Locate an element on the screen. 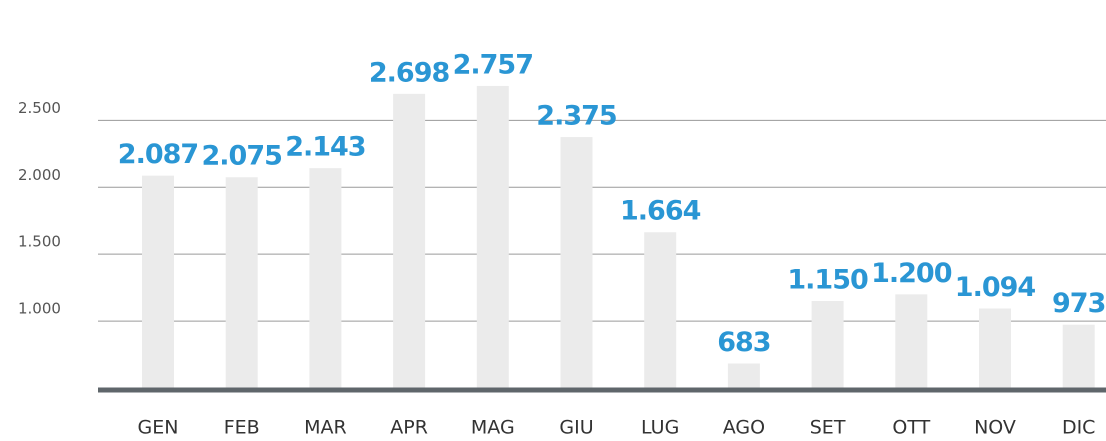 The height and width of the screenshot is (441, 1106). x-tick-label: GEN is located at coordinates (158, 428).